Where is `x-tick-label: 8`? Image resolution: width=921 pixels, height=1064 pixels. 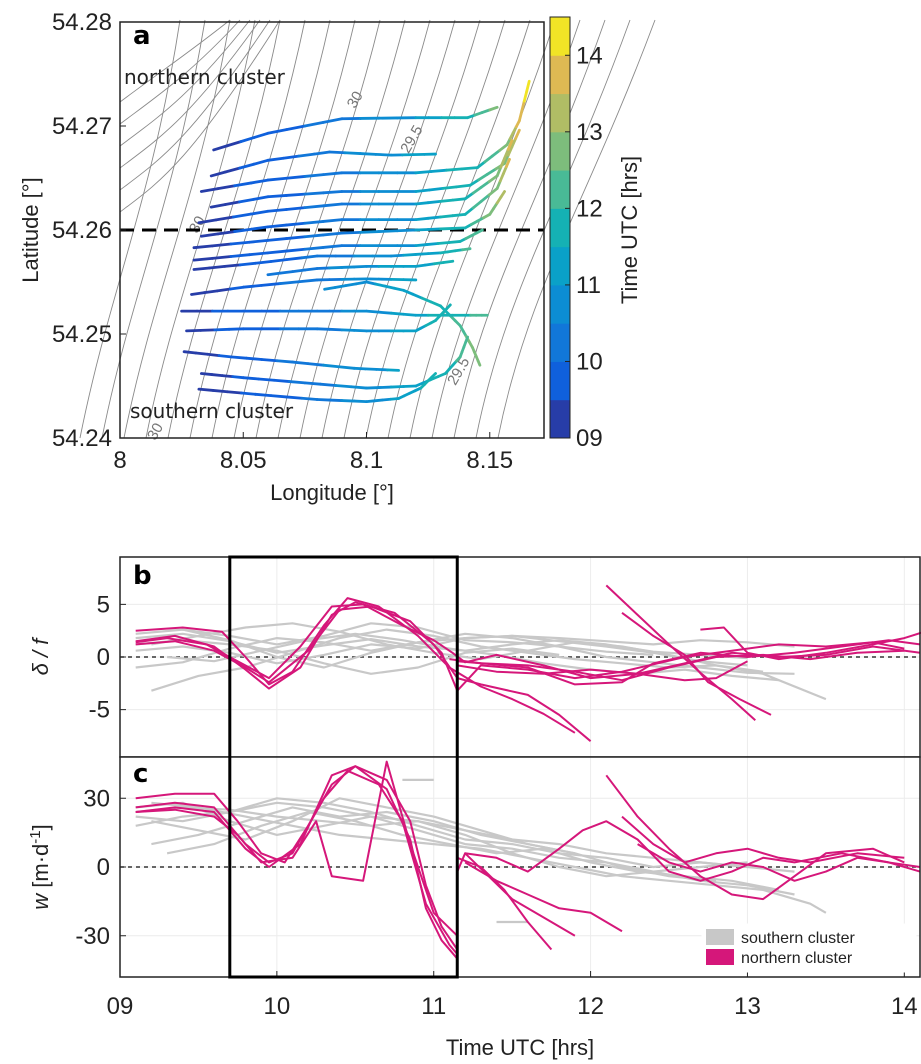 x-tick-label: 8 is located at coordinates (119, 460).